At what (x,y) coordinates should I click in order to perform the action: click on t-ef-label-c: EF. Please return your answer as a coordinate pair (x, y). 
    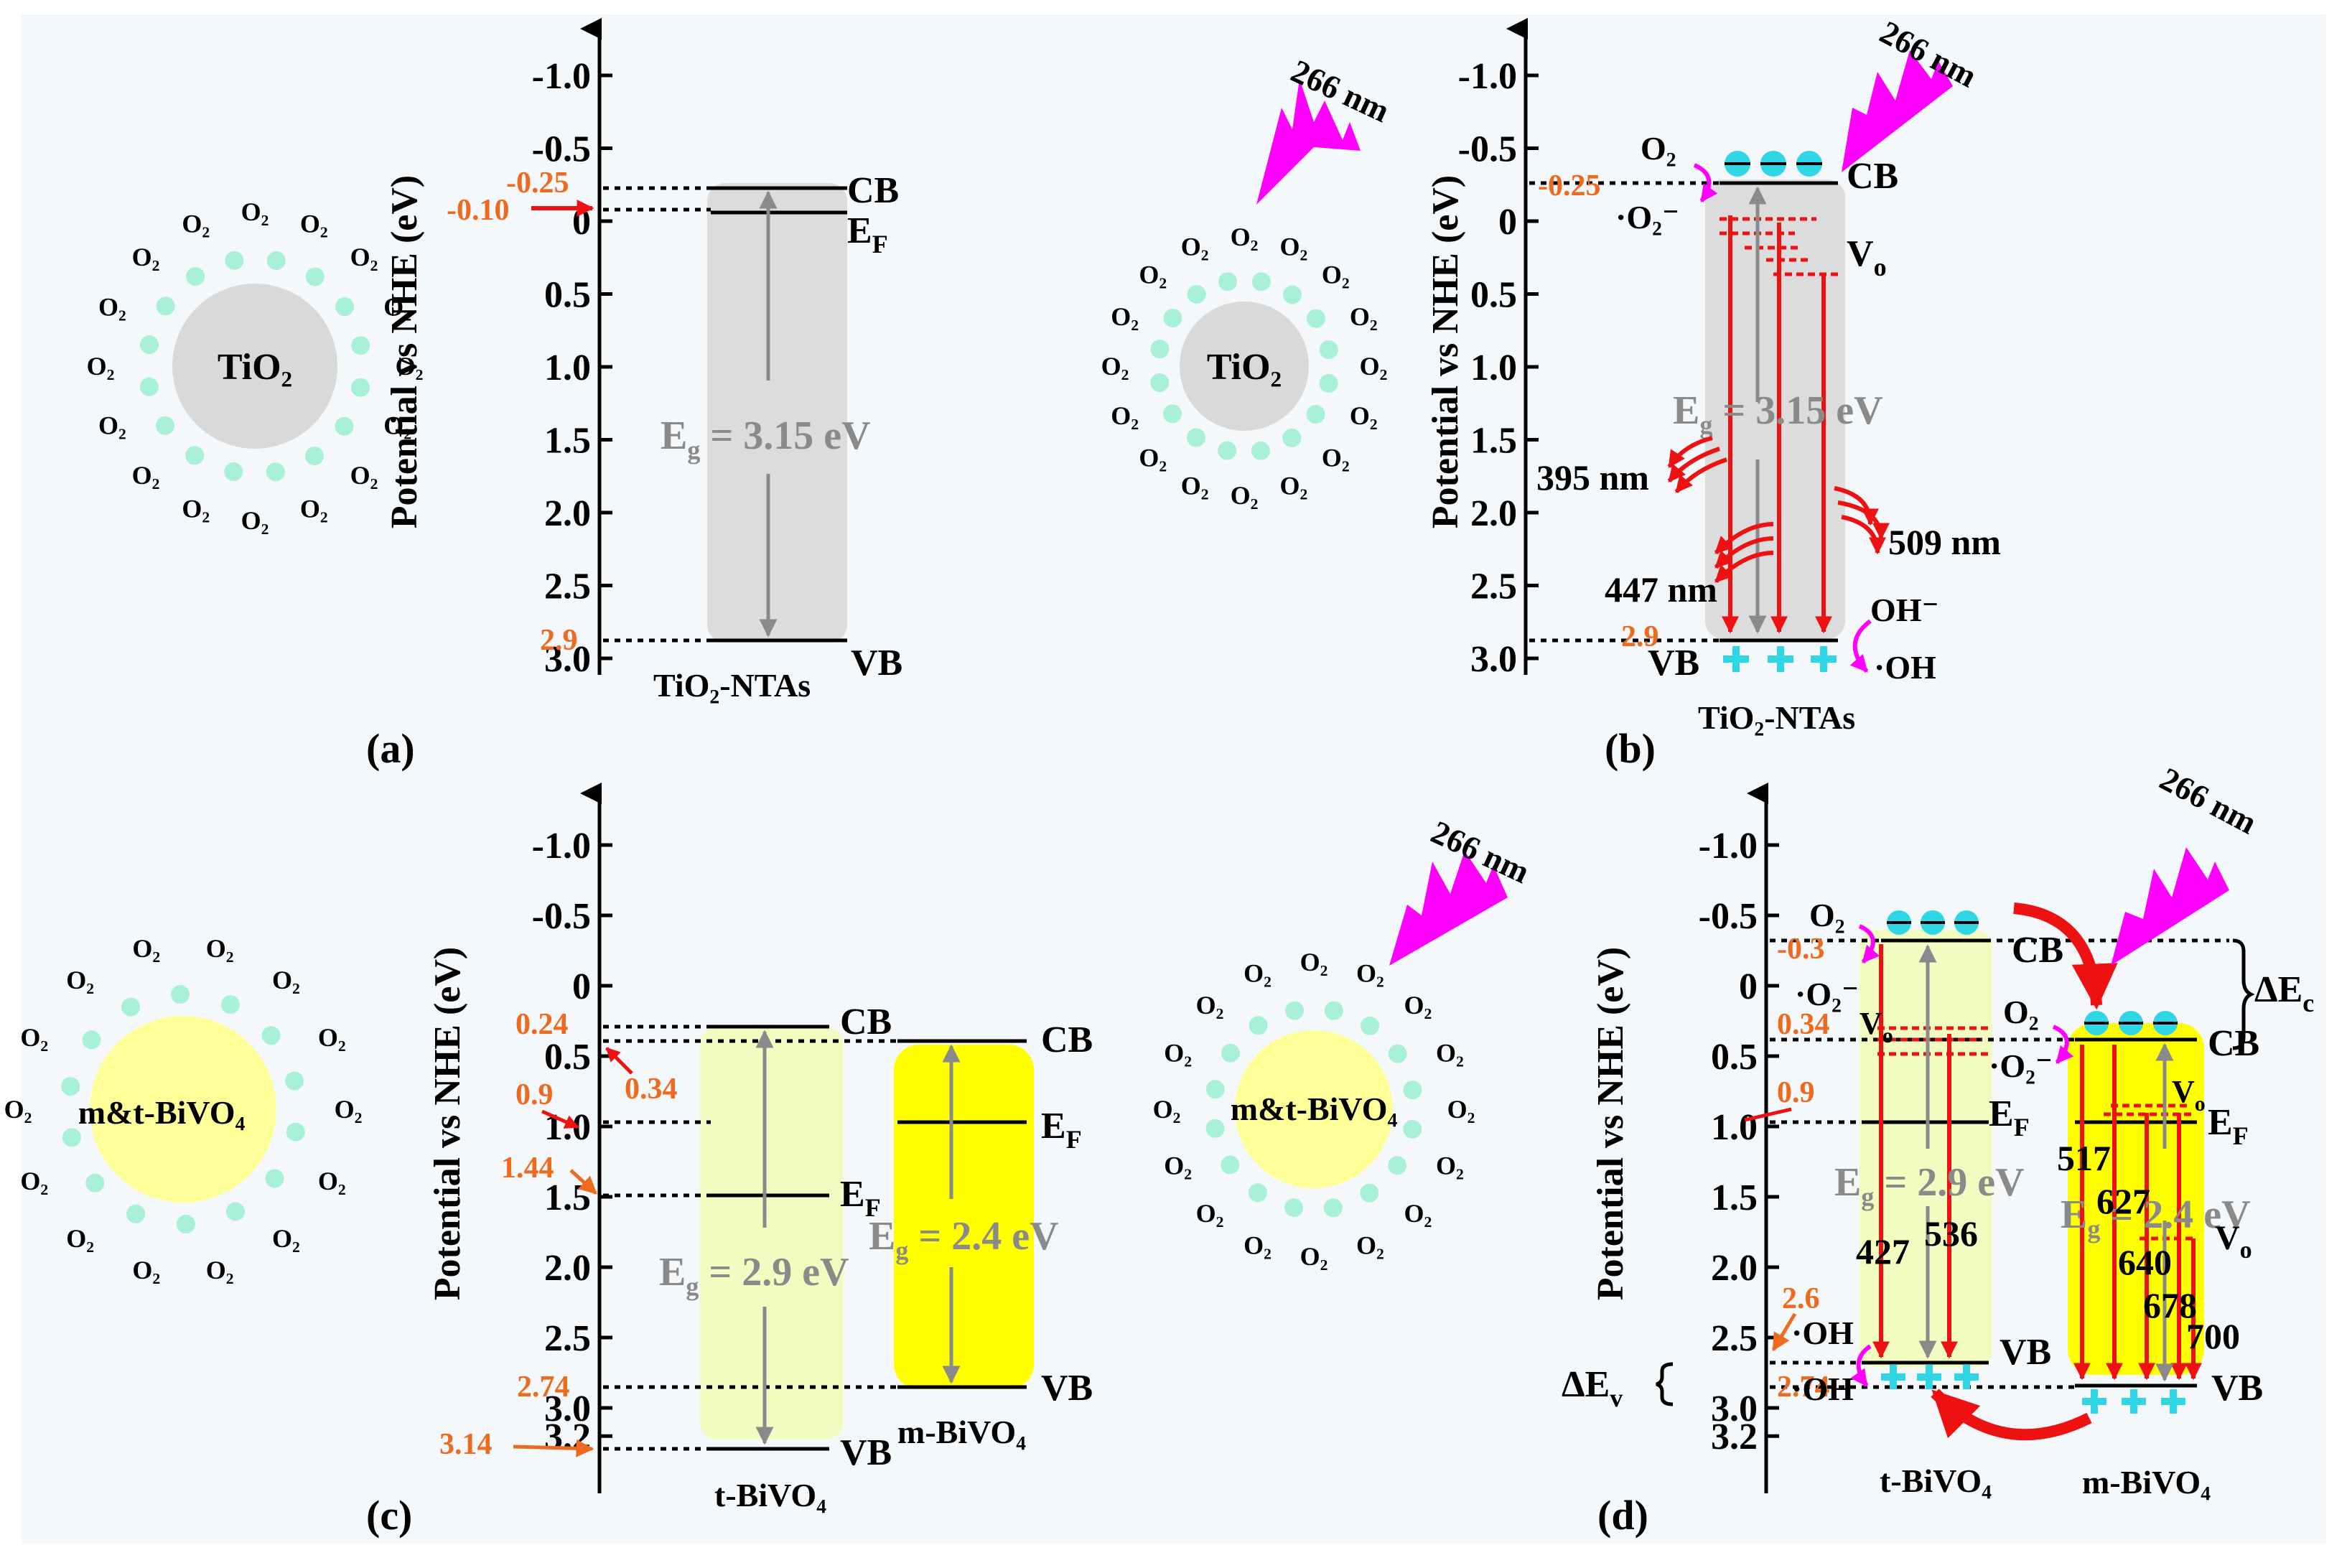
    Looking at the image, I should click on (860, 1198).